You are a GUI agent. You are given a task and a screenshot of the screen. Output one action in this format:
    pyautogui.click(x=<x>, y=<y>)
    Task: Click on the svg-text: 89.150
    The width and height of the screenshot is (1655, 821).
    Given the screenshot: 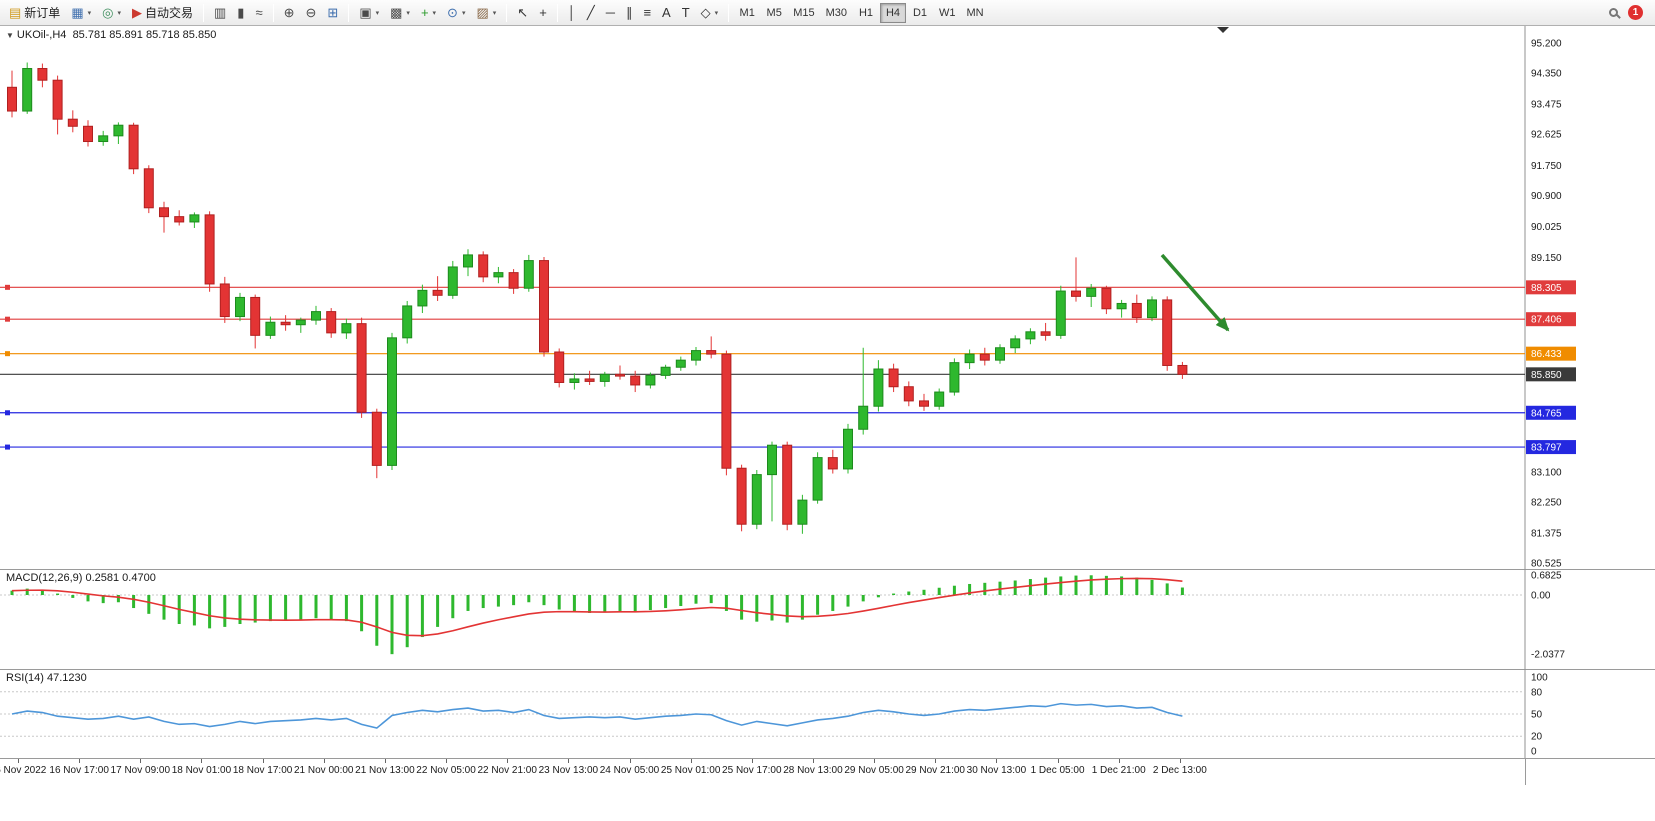 What is the action you would take?
    pyautogui.click(x=1546, y=258)
    